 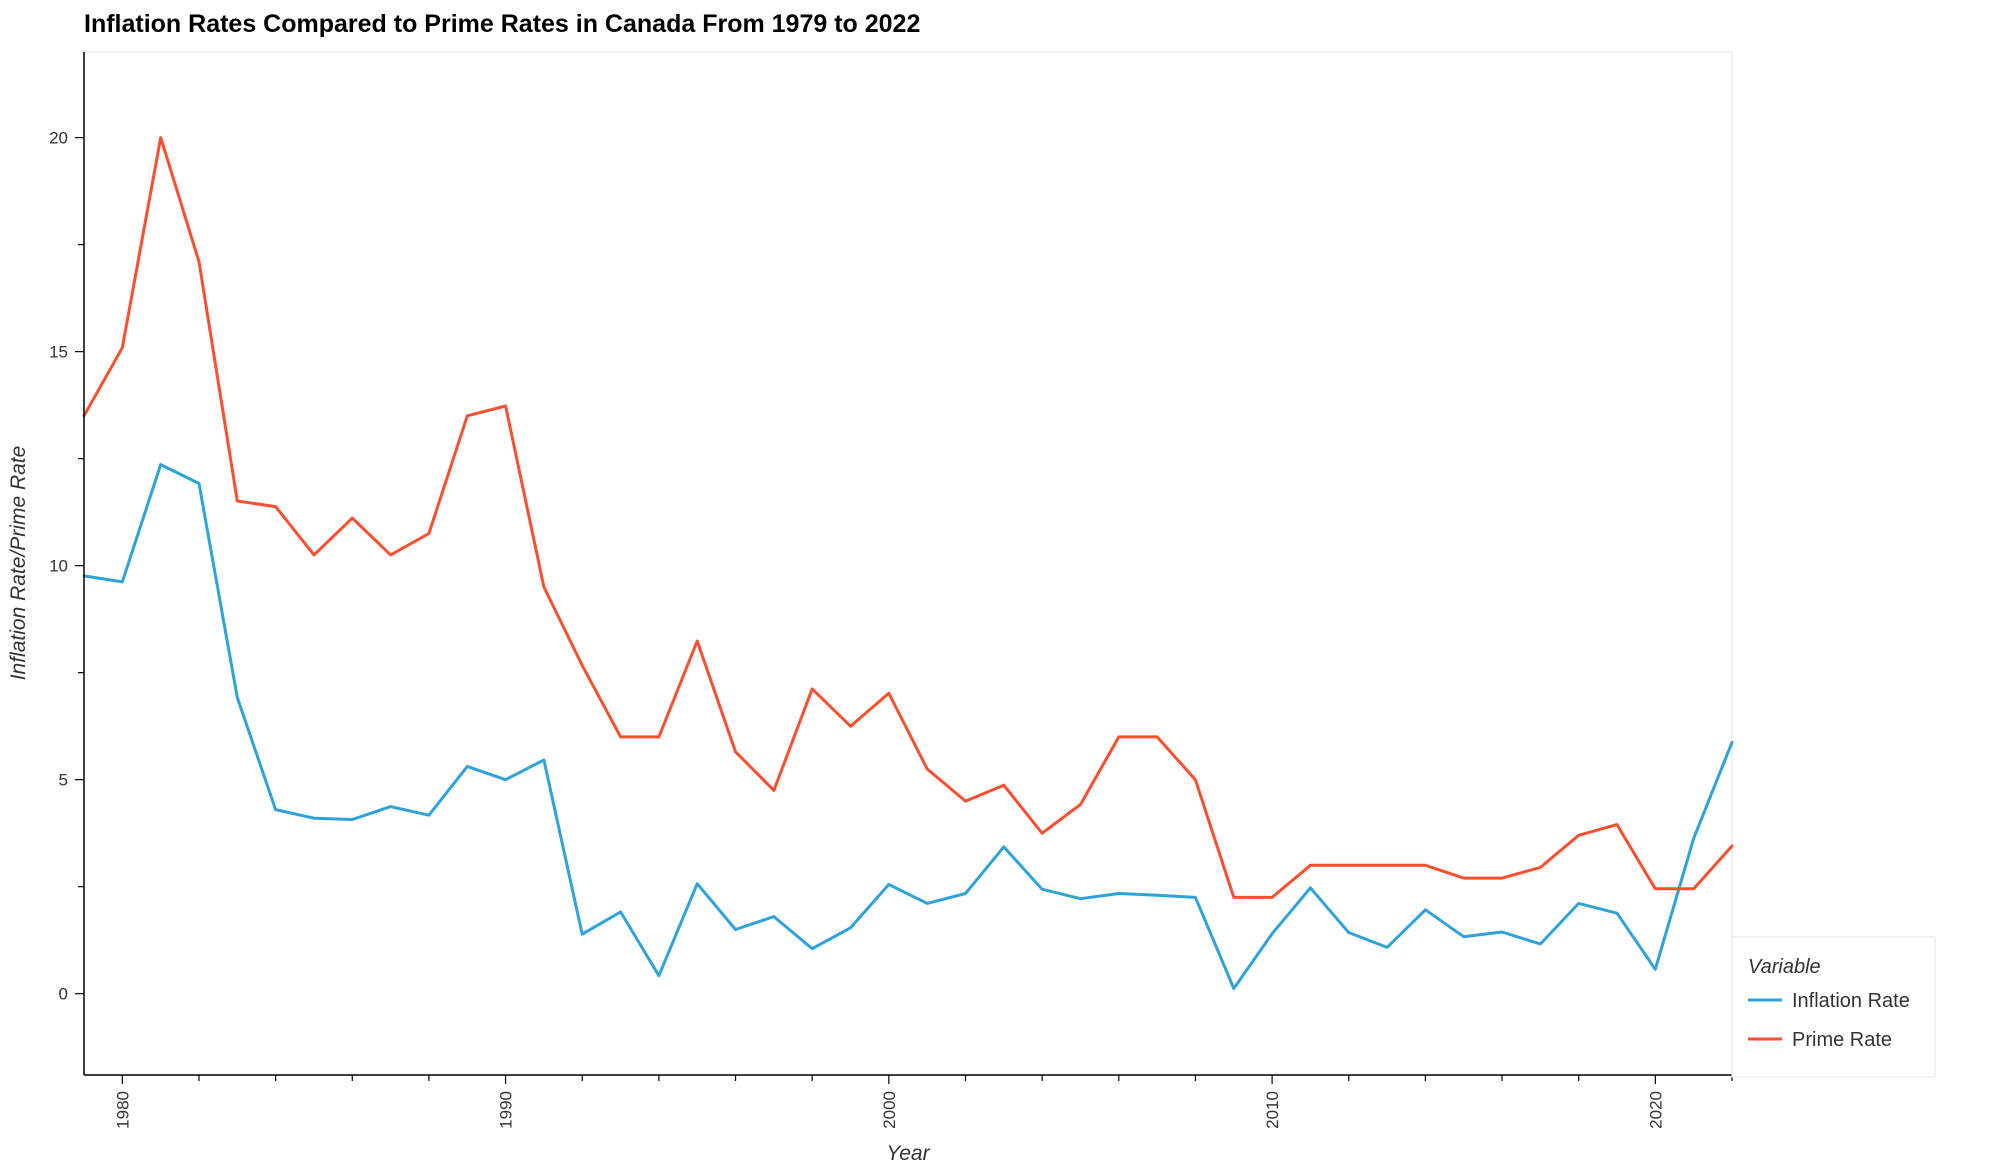 What do you see at coordinates (63, 994) in the screenshot?
I see `y-tick-label: 0` at bounding box center [63, 994].